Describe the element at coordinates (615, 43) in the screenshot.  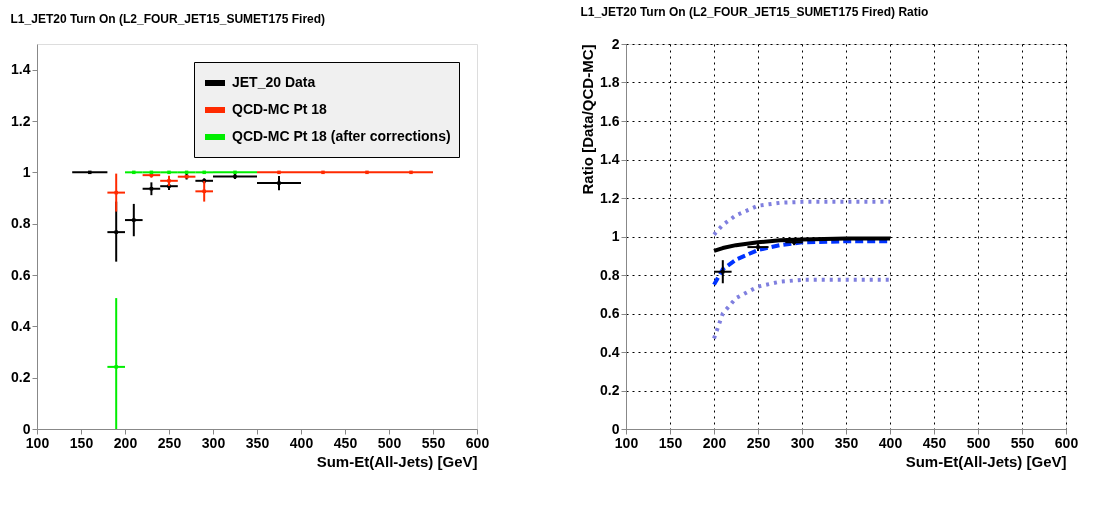
I see `y-tick-label: 2` at that location.